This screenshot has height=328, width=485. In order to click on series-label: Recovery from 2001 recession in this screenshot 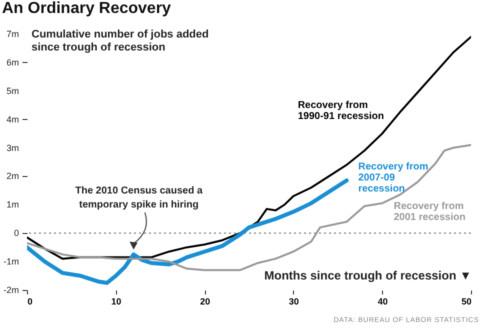, I will do `click(430, 212)`.